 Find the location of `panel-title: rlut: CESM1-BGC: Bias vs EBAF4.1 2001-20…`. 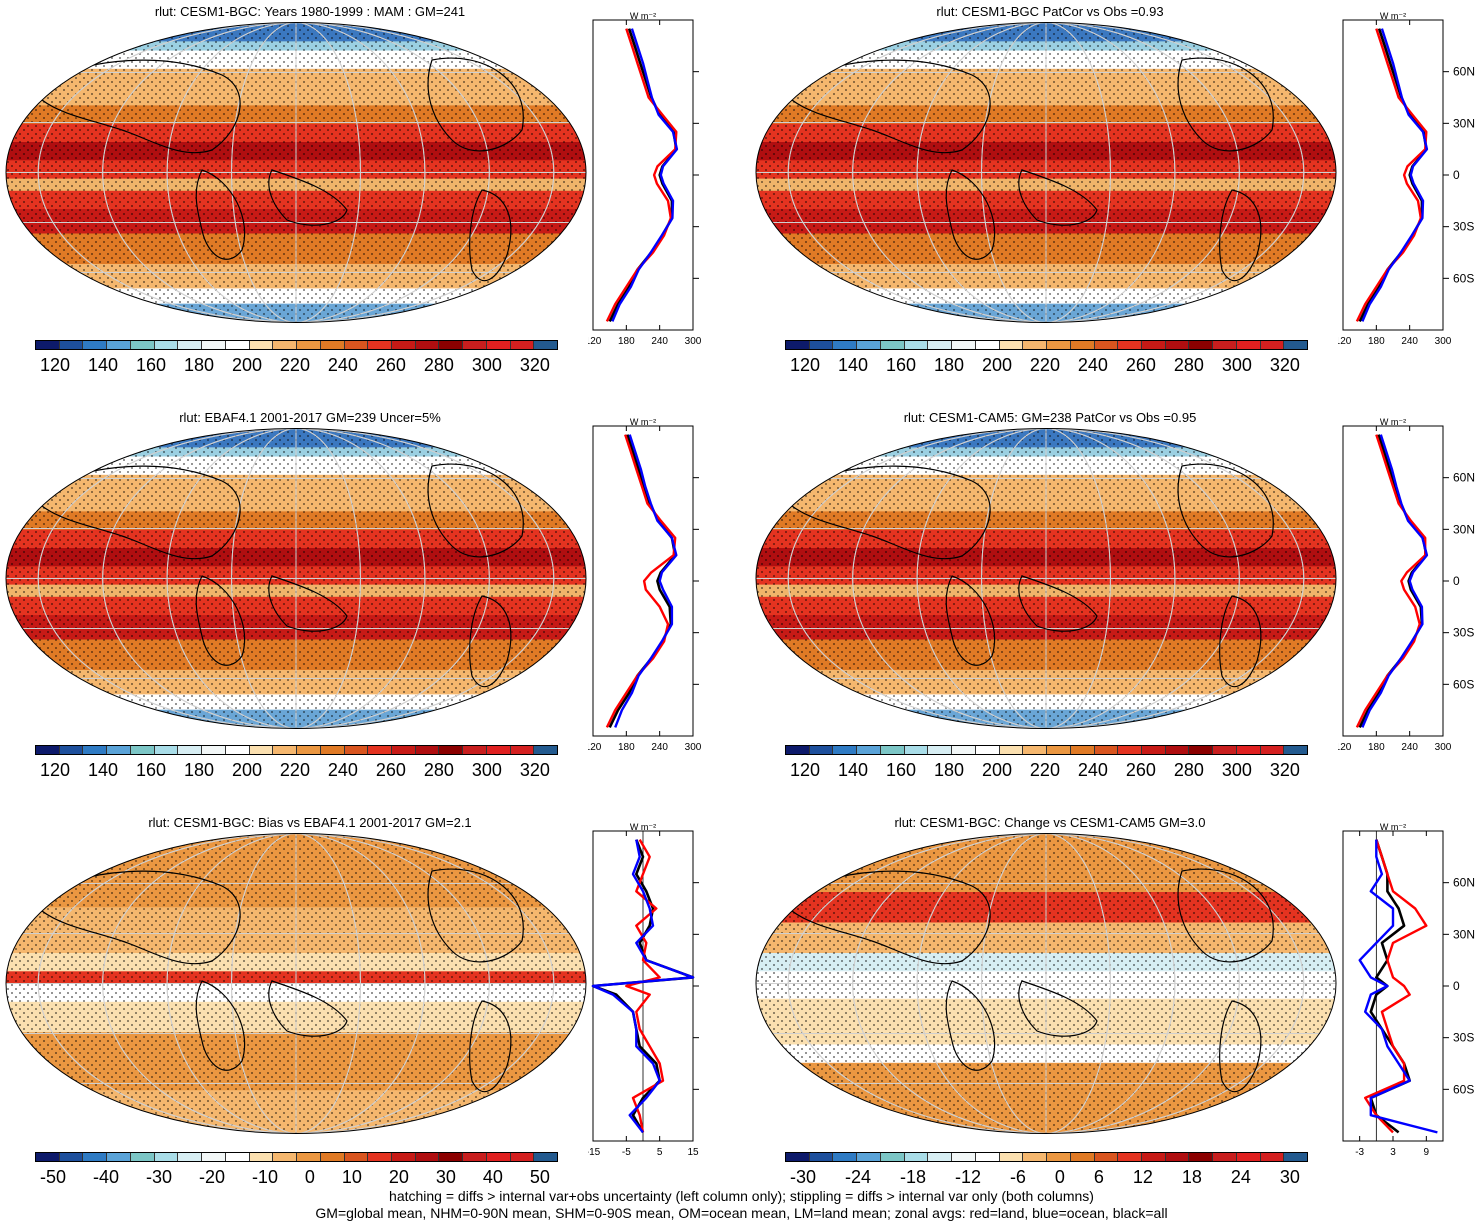

panel-title: rlut: CESM1-BGC: Bias vs EBAF4.1 2001-20… is located at coordinates (310, 822).